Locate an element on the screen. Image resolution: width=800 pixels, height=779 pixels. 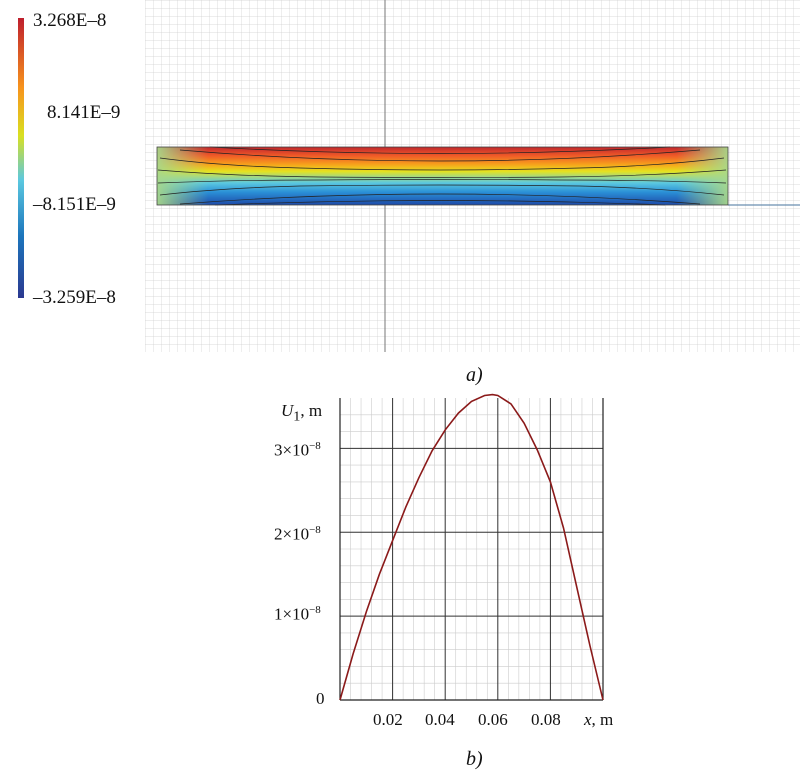
y-tick-label: 1×10⁻⁸ is located at coordinates (297, 614).